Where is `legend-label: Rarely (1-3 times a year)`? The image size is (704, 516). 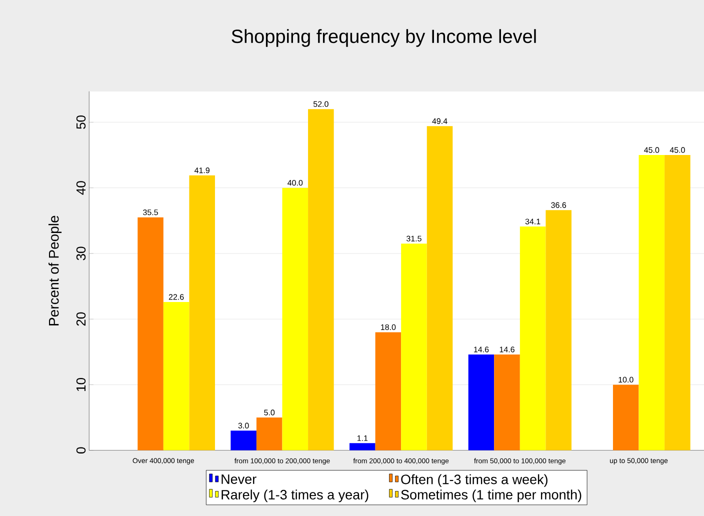 legend-label: Rarely (1-3 times a year) is located at coordinates (295, 496).